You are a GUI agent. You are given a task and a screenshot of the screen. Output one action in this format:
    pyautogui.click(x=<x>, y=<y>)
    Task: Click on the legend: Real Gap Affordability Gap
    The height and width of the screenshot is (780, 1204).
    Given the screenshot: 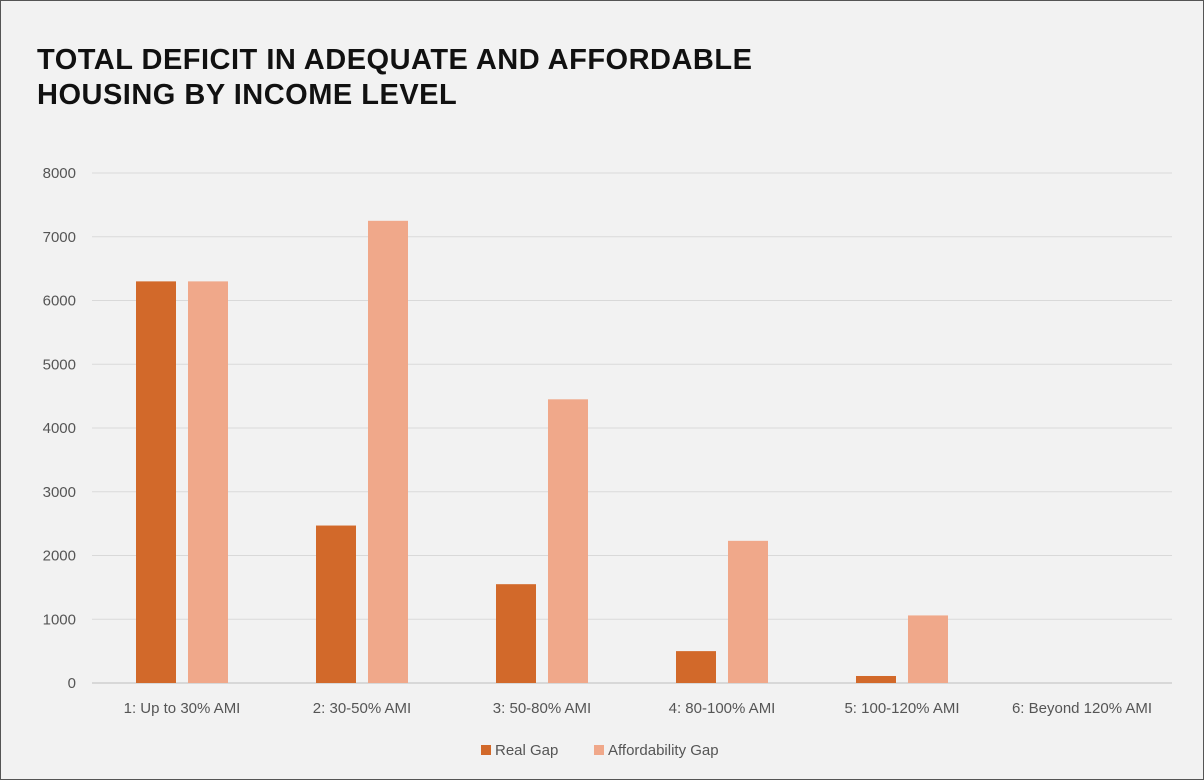 What is the action you would take?
    pyautogui.click(x=600, y=750)
    